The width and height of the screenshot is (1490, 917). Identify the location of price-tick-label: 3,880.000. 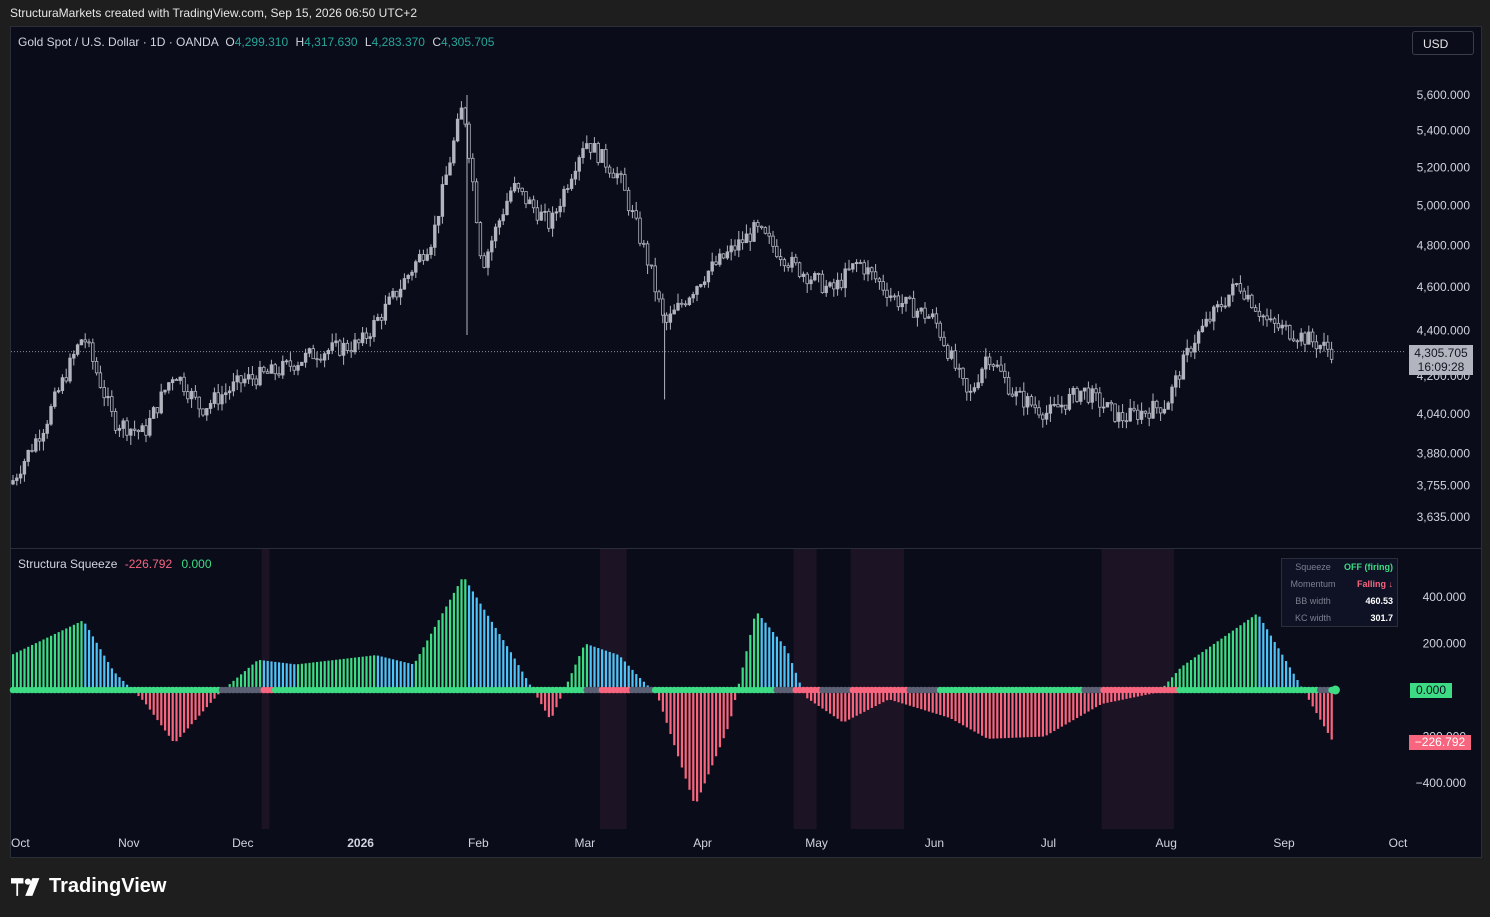
(1444, 453).